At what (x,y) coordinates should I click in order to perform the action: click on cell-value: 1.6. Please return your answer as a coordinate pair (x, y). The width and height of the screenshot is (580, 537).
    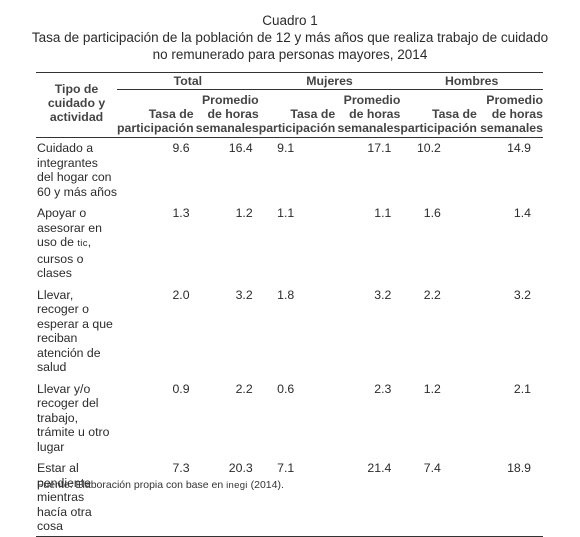
    Looking at the image, I should click on (432, 213).